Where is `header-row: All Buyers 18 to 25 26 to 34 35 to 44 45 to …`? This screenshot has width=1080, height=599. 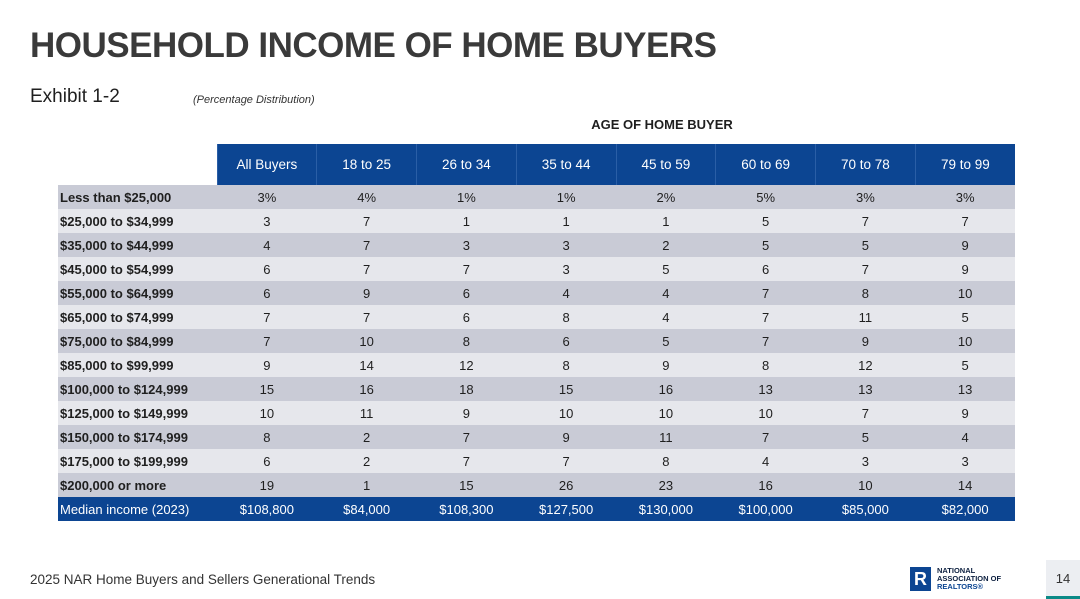
header-row: All Buyers 18 to 25 26 to 34 35 to 44 45 to … is located at coordinates (536, 164).